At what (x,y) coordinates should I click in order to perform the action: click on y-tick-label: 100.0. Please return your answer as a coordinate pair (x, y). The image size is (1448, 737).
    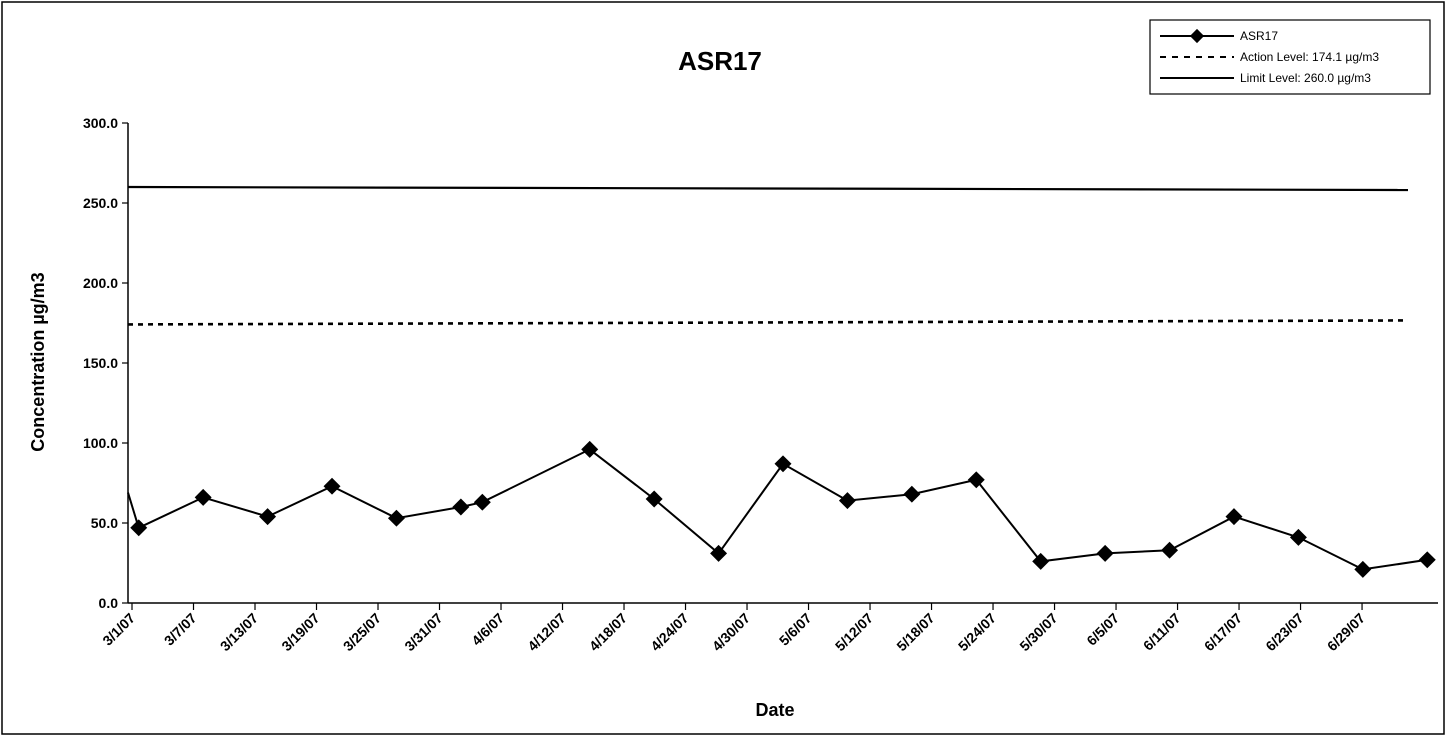
    Looking at the image, I should click on (100, 443).